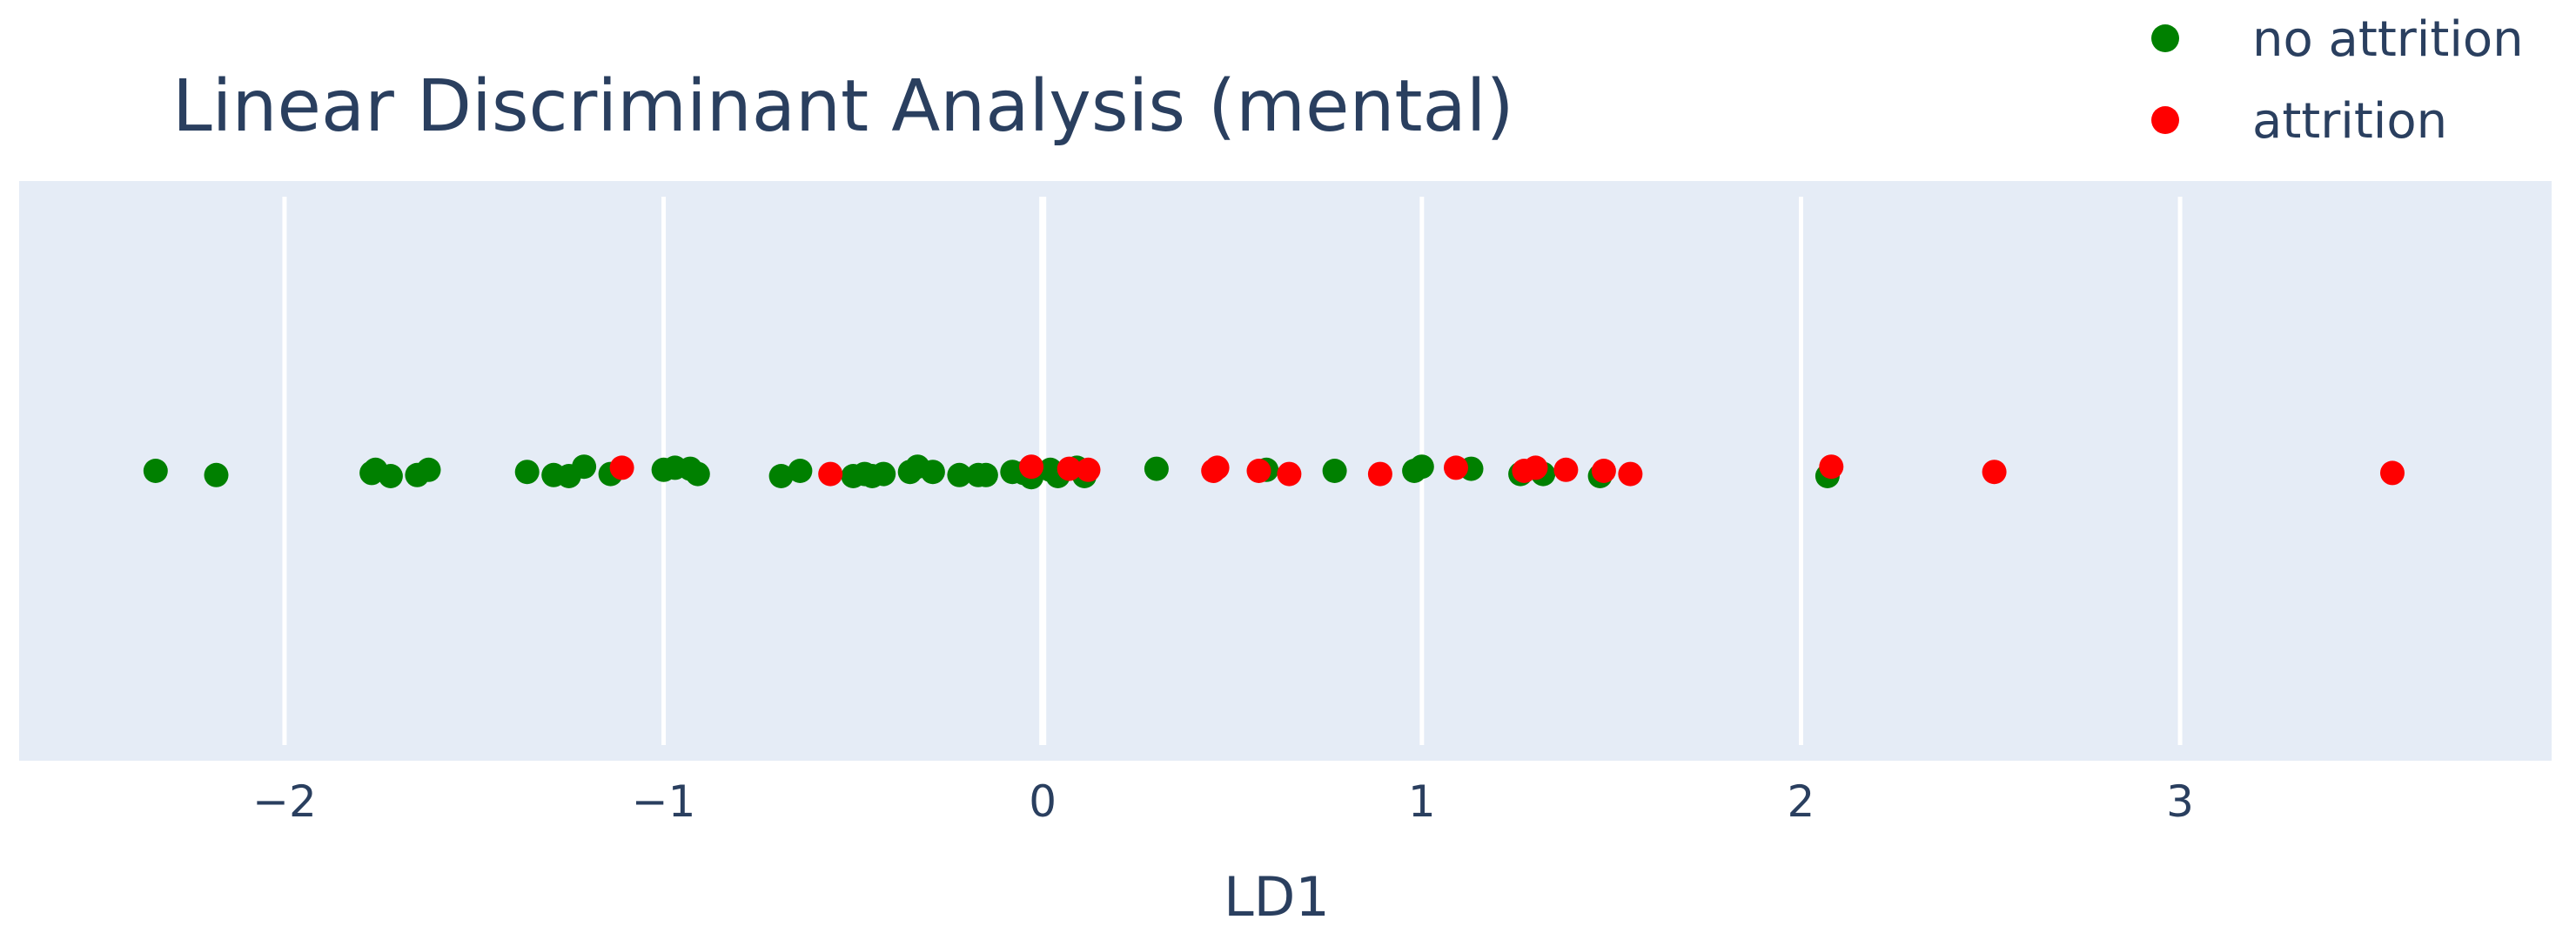  I want to click on legend-item-attrition: attrition, so click(2299, 122).